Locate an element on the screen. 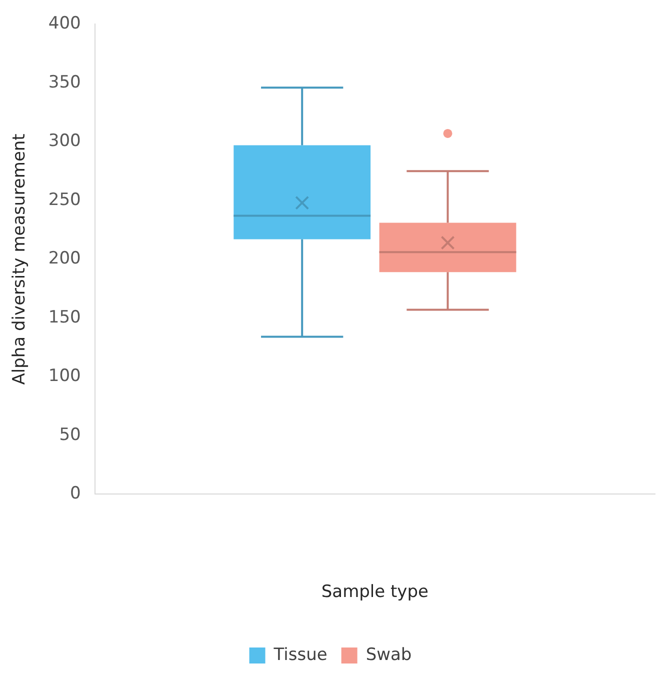  y-tick-label: 350 is located at coordinates (64, 82).